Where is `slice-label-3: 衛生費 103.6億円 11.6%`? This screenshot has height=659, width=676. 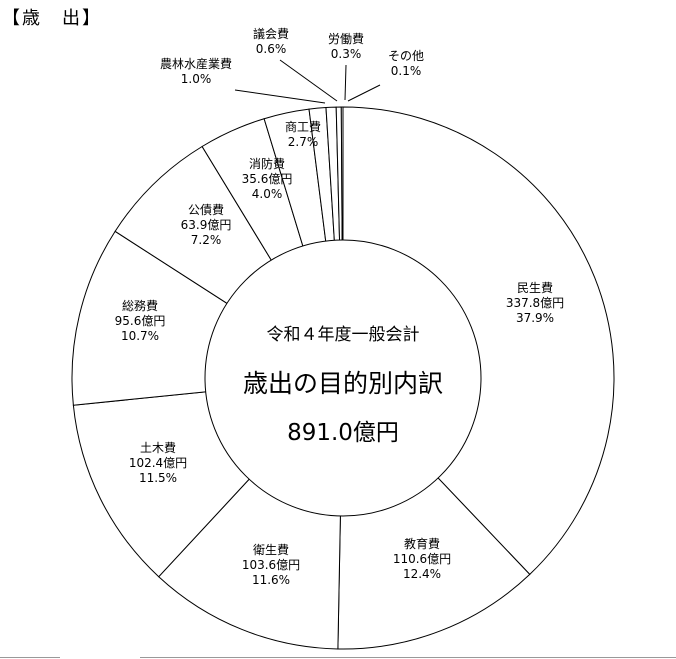 slice-label-3: 衛生費 103.6億円 11.6% is located at coordinates (271, 564).